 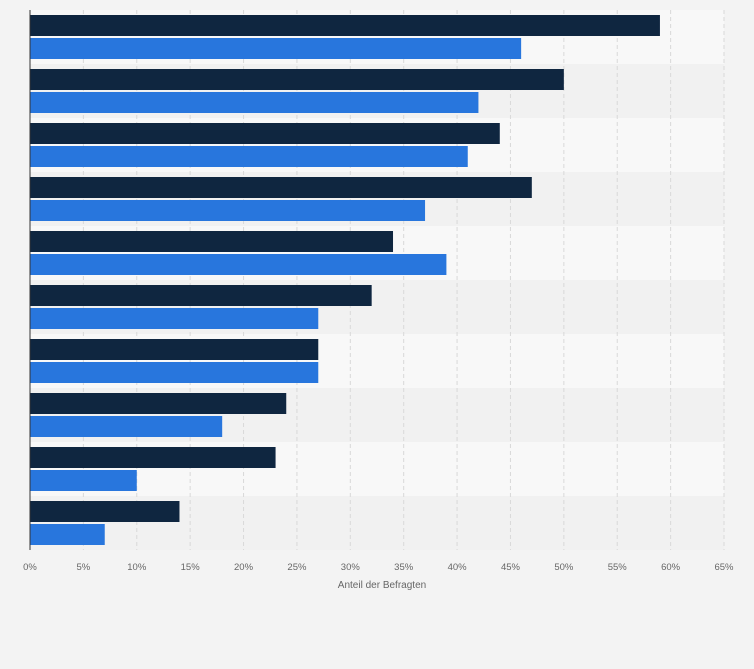 I want to click on bar-series2-row4, so click(x=228, y=210).